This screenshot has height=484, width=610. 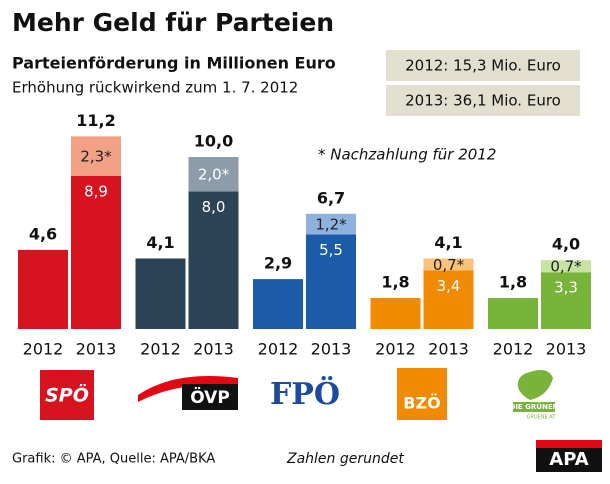 I want to click on footnote: Zahlen gerundet, so click(x=345, y=459).